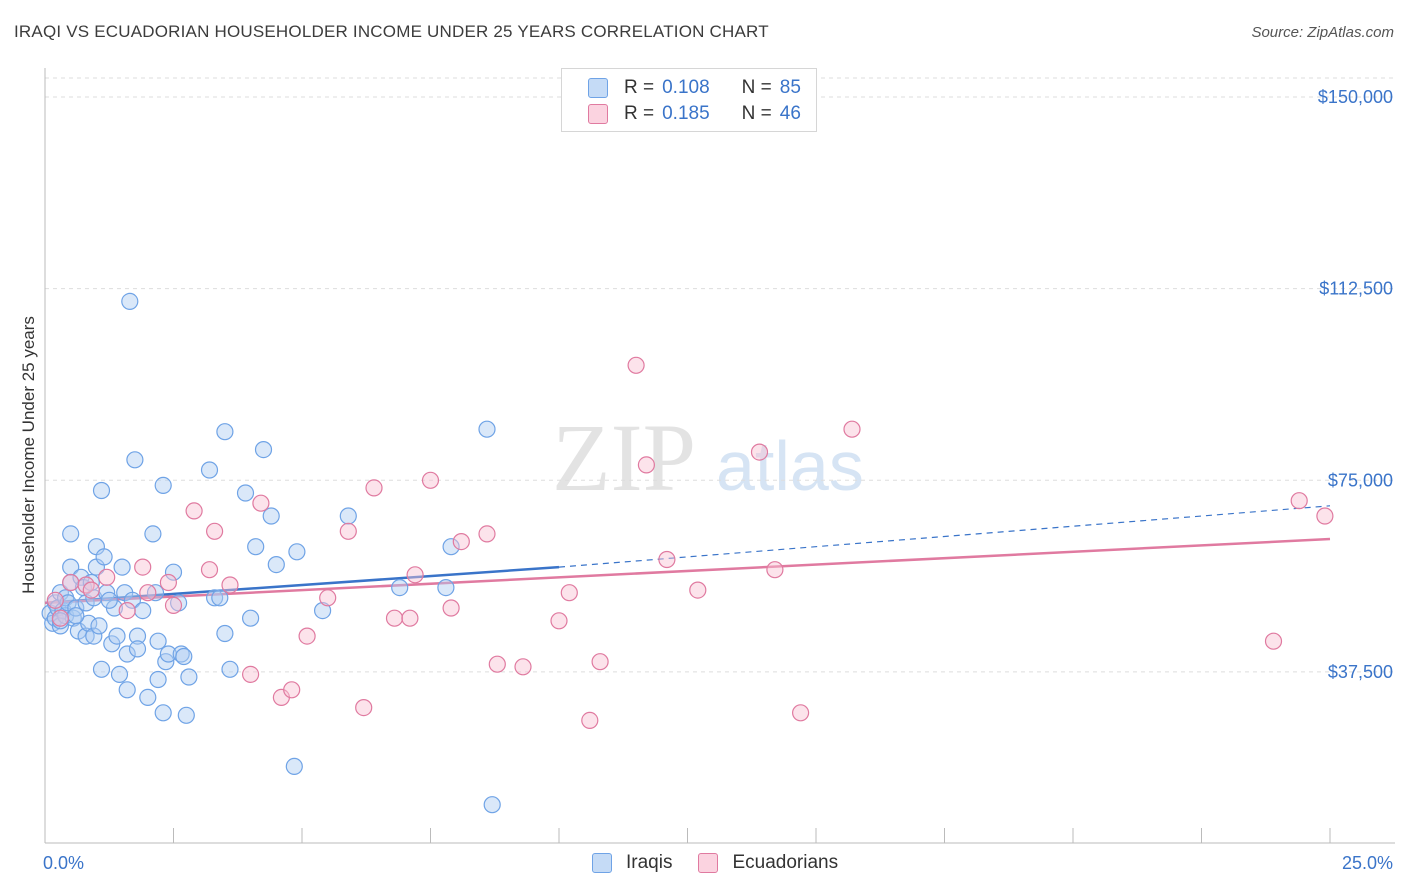  What do you see at coordinates (790, 466) in the screenshot?
I see `watermark-atlas: atlas` at bounding box center [790, 466].